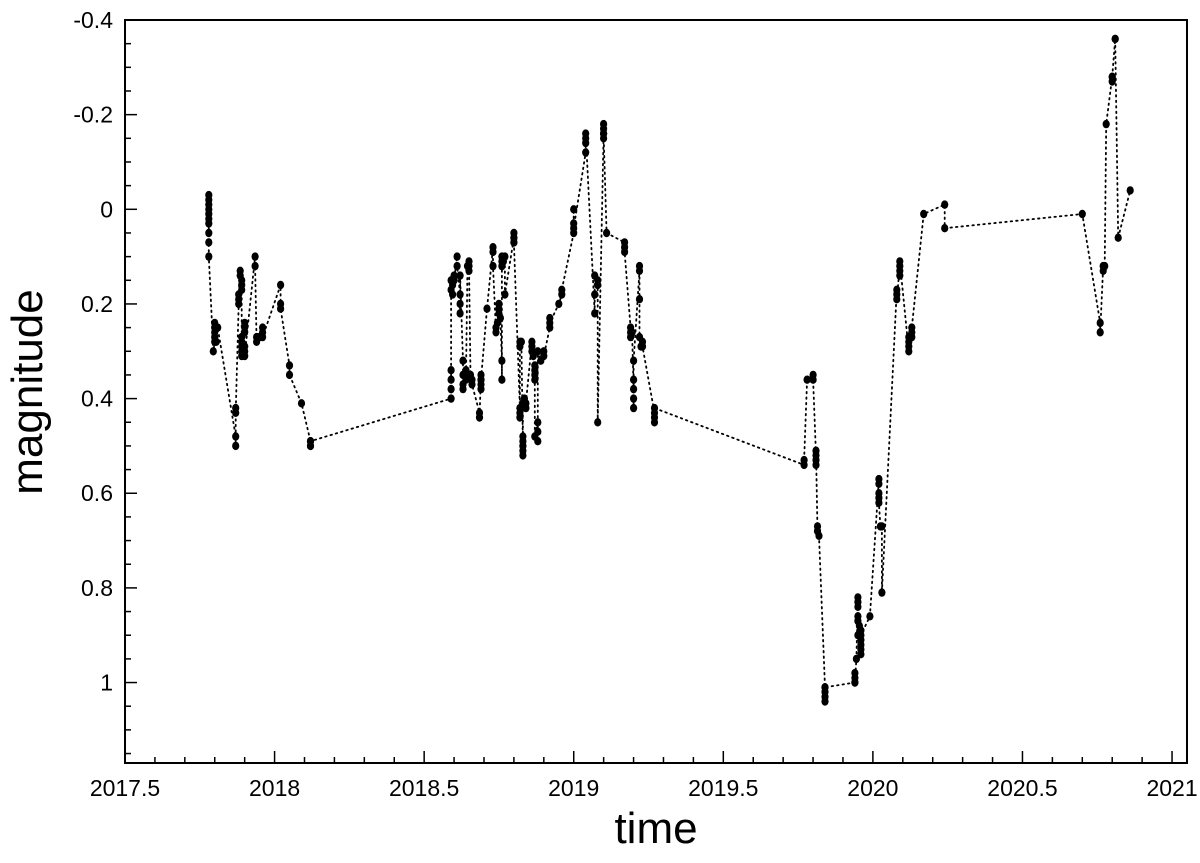 The height and width of the screenshot is (863, 1200). Describe the element at coordinates (655, 828) in the screenshot. I see `x-axis-title: time` at that location.